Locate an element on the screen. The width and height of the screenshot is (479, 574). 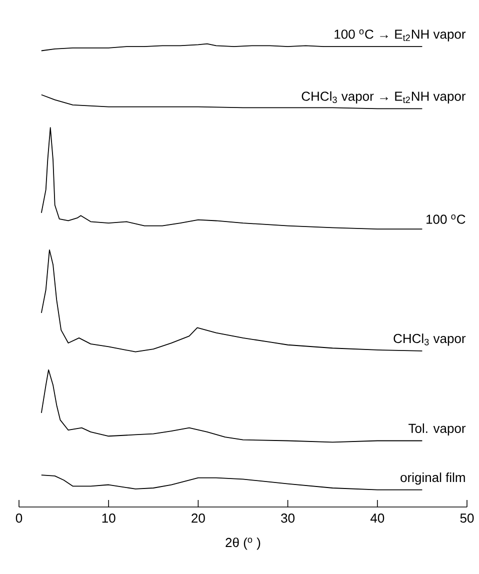
x-tick-label: 50 is located at coordinates (467, 518).